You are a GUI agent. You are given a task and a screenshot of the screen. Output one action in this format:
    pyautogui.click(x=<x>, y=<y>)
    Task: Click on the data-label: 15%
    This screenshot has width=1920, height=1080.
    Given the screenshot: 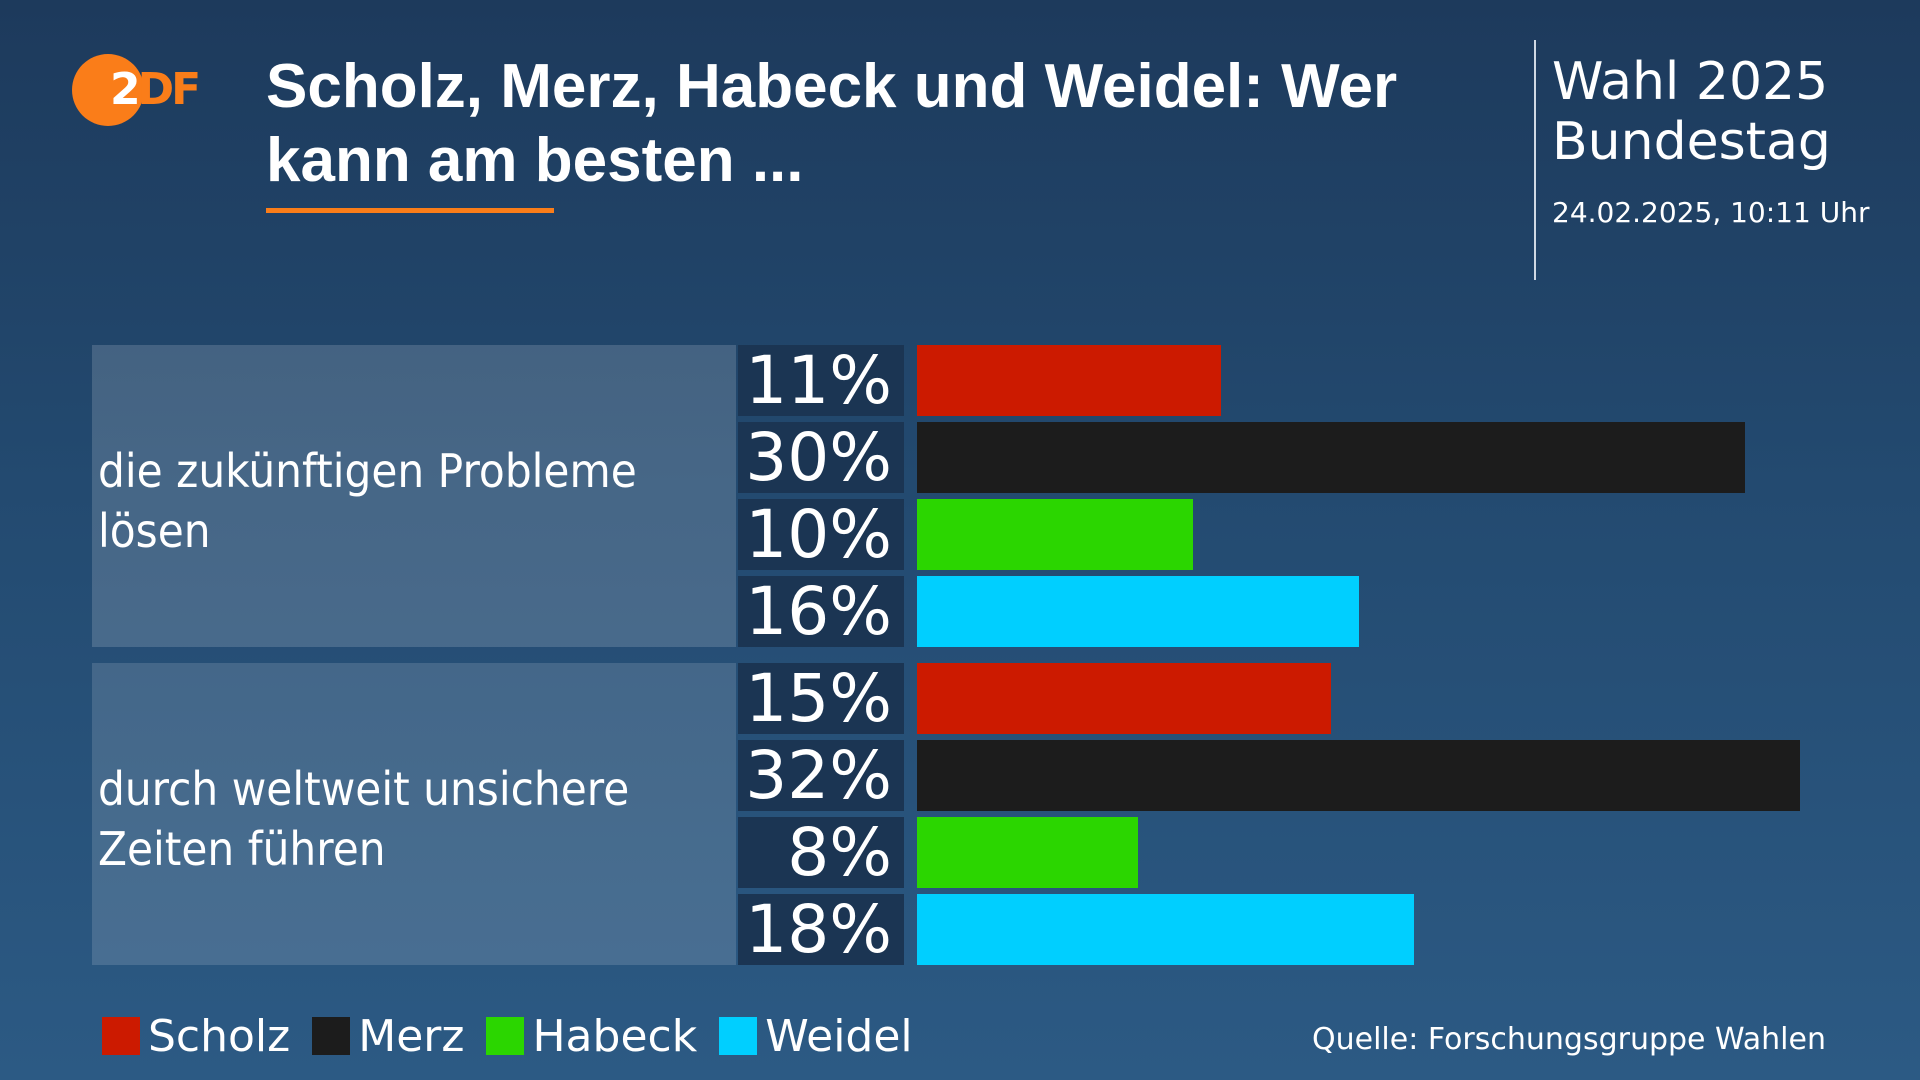 What is the action you would take?
    pyautogui.click(x=821, y=698)
    